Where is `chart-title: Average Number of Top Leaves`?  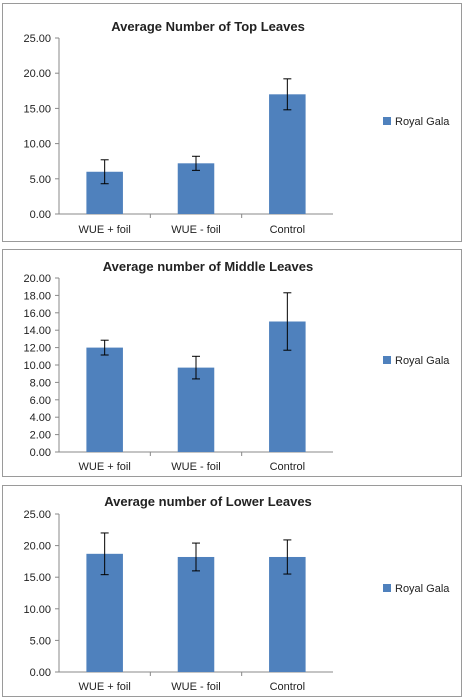 chart-title: Average Number of Top Leaves is located at coordinates (208, 26).